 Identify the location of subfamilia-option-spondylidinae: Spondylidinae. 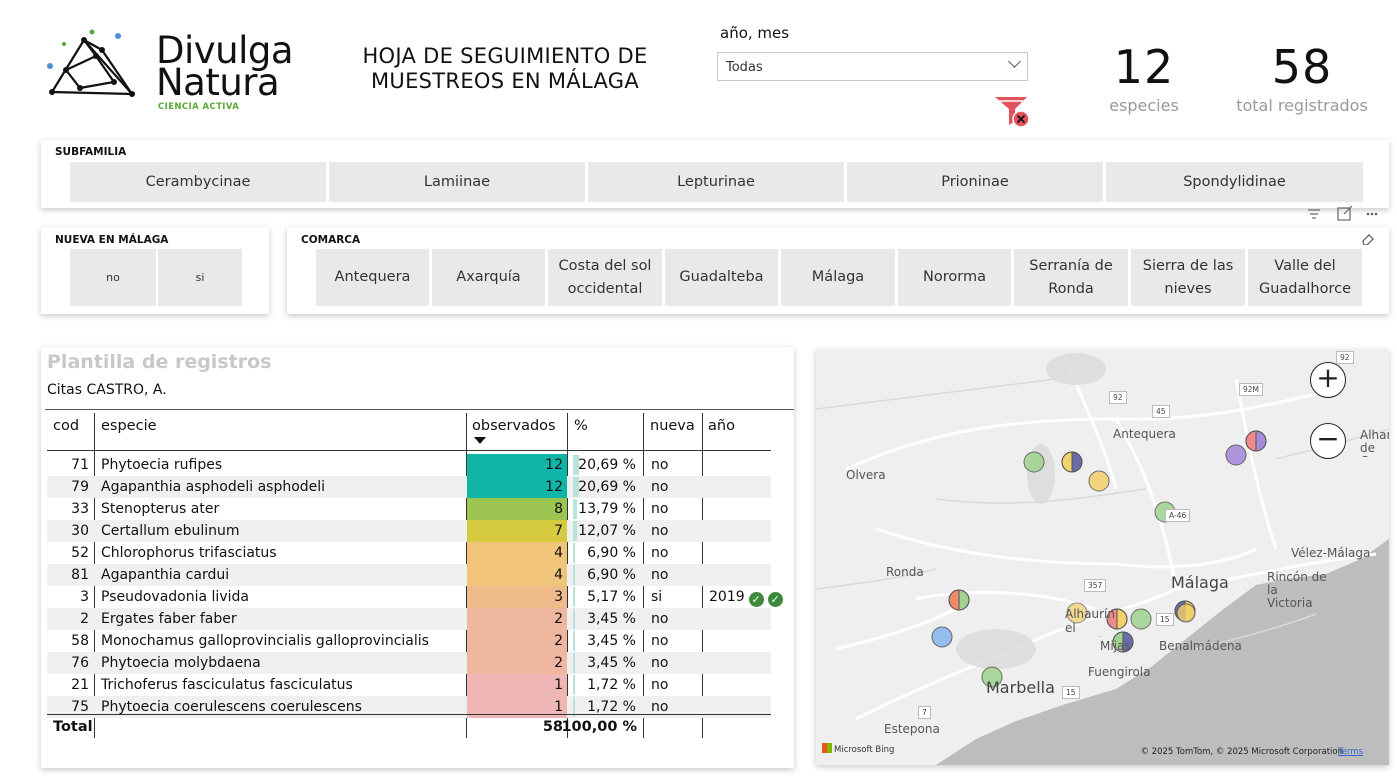
(1234, 182).